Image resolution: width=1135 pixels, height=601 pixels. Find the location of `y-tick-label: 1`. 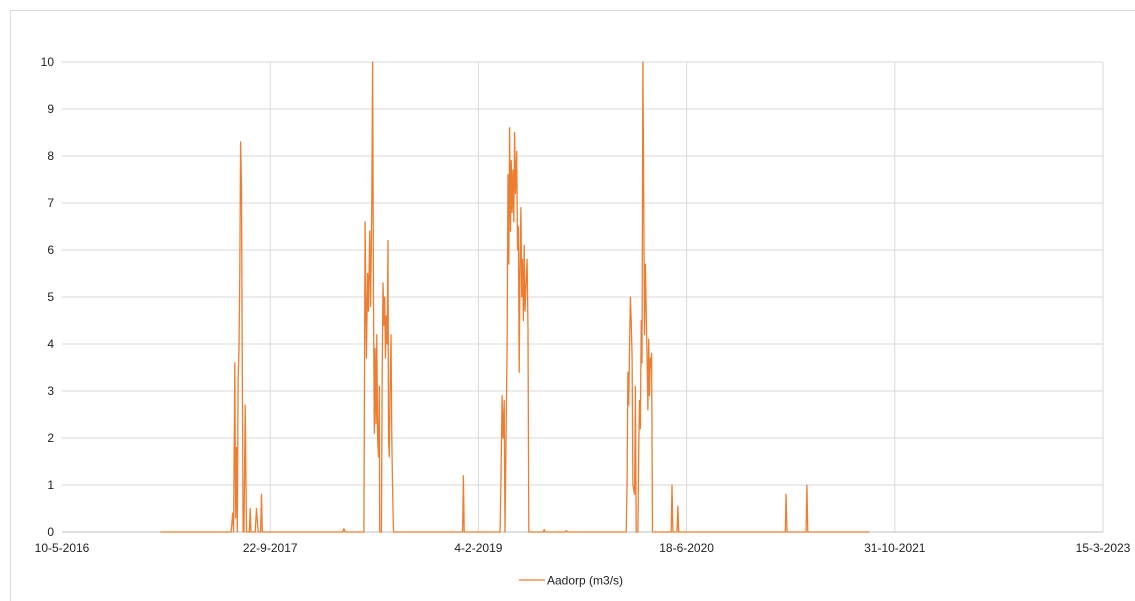

y-tick-label: 1 is located at coordinates (50, 485).